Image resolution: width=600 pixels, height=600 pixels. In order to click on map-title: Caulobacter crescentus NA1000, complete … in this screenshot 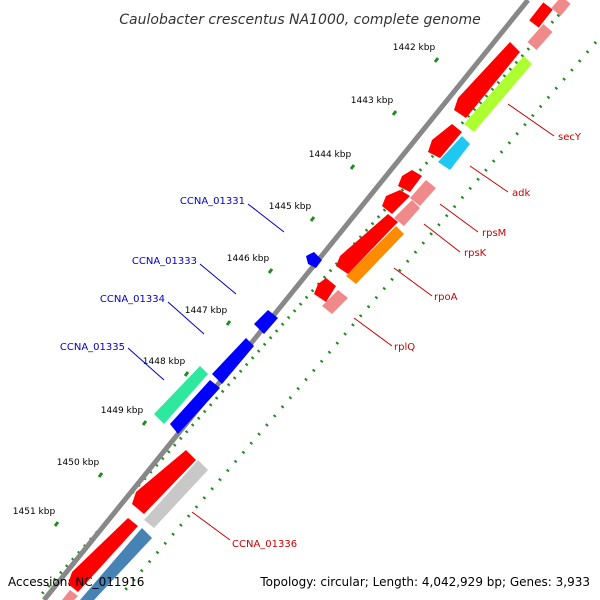, I will do `click(299, 20)`.